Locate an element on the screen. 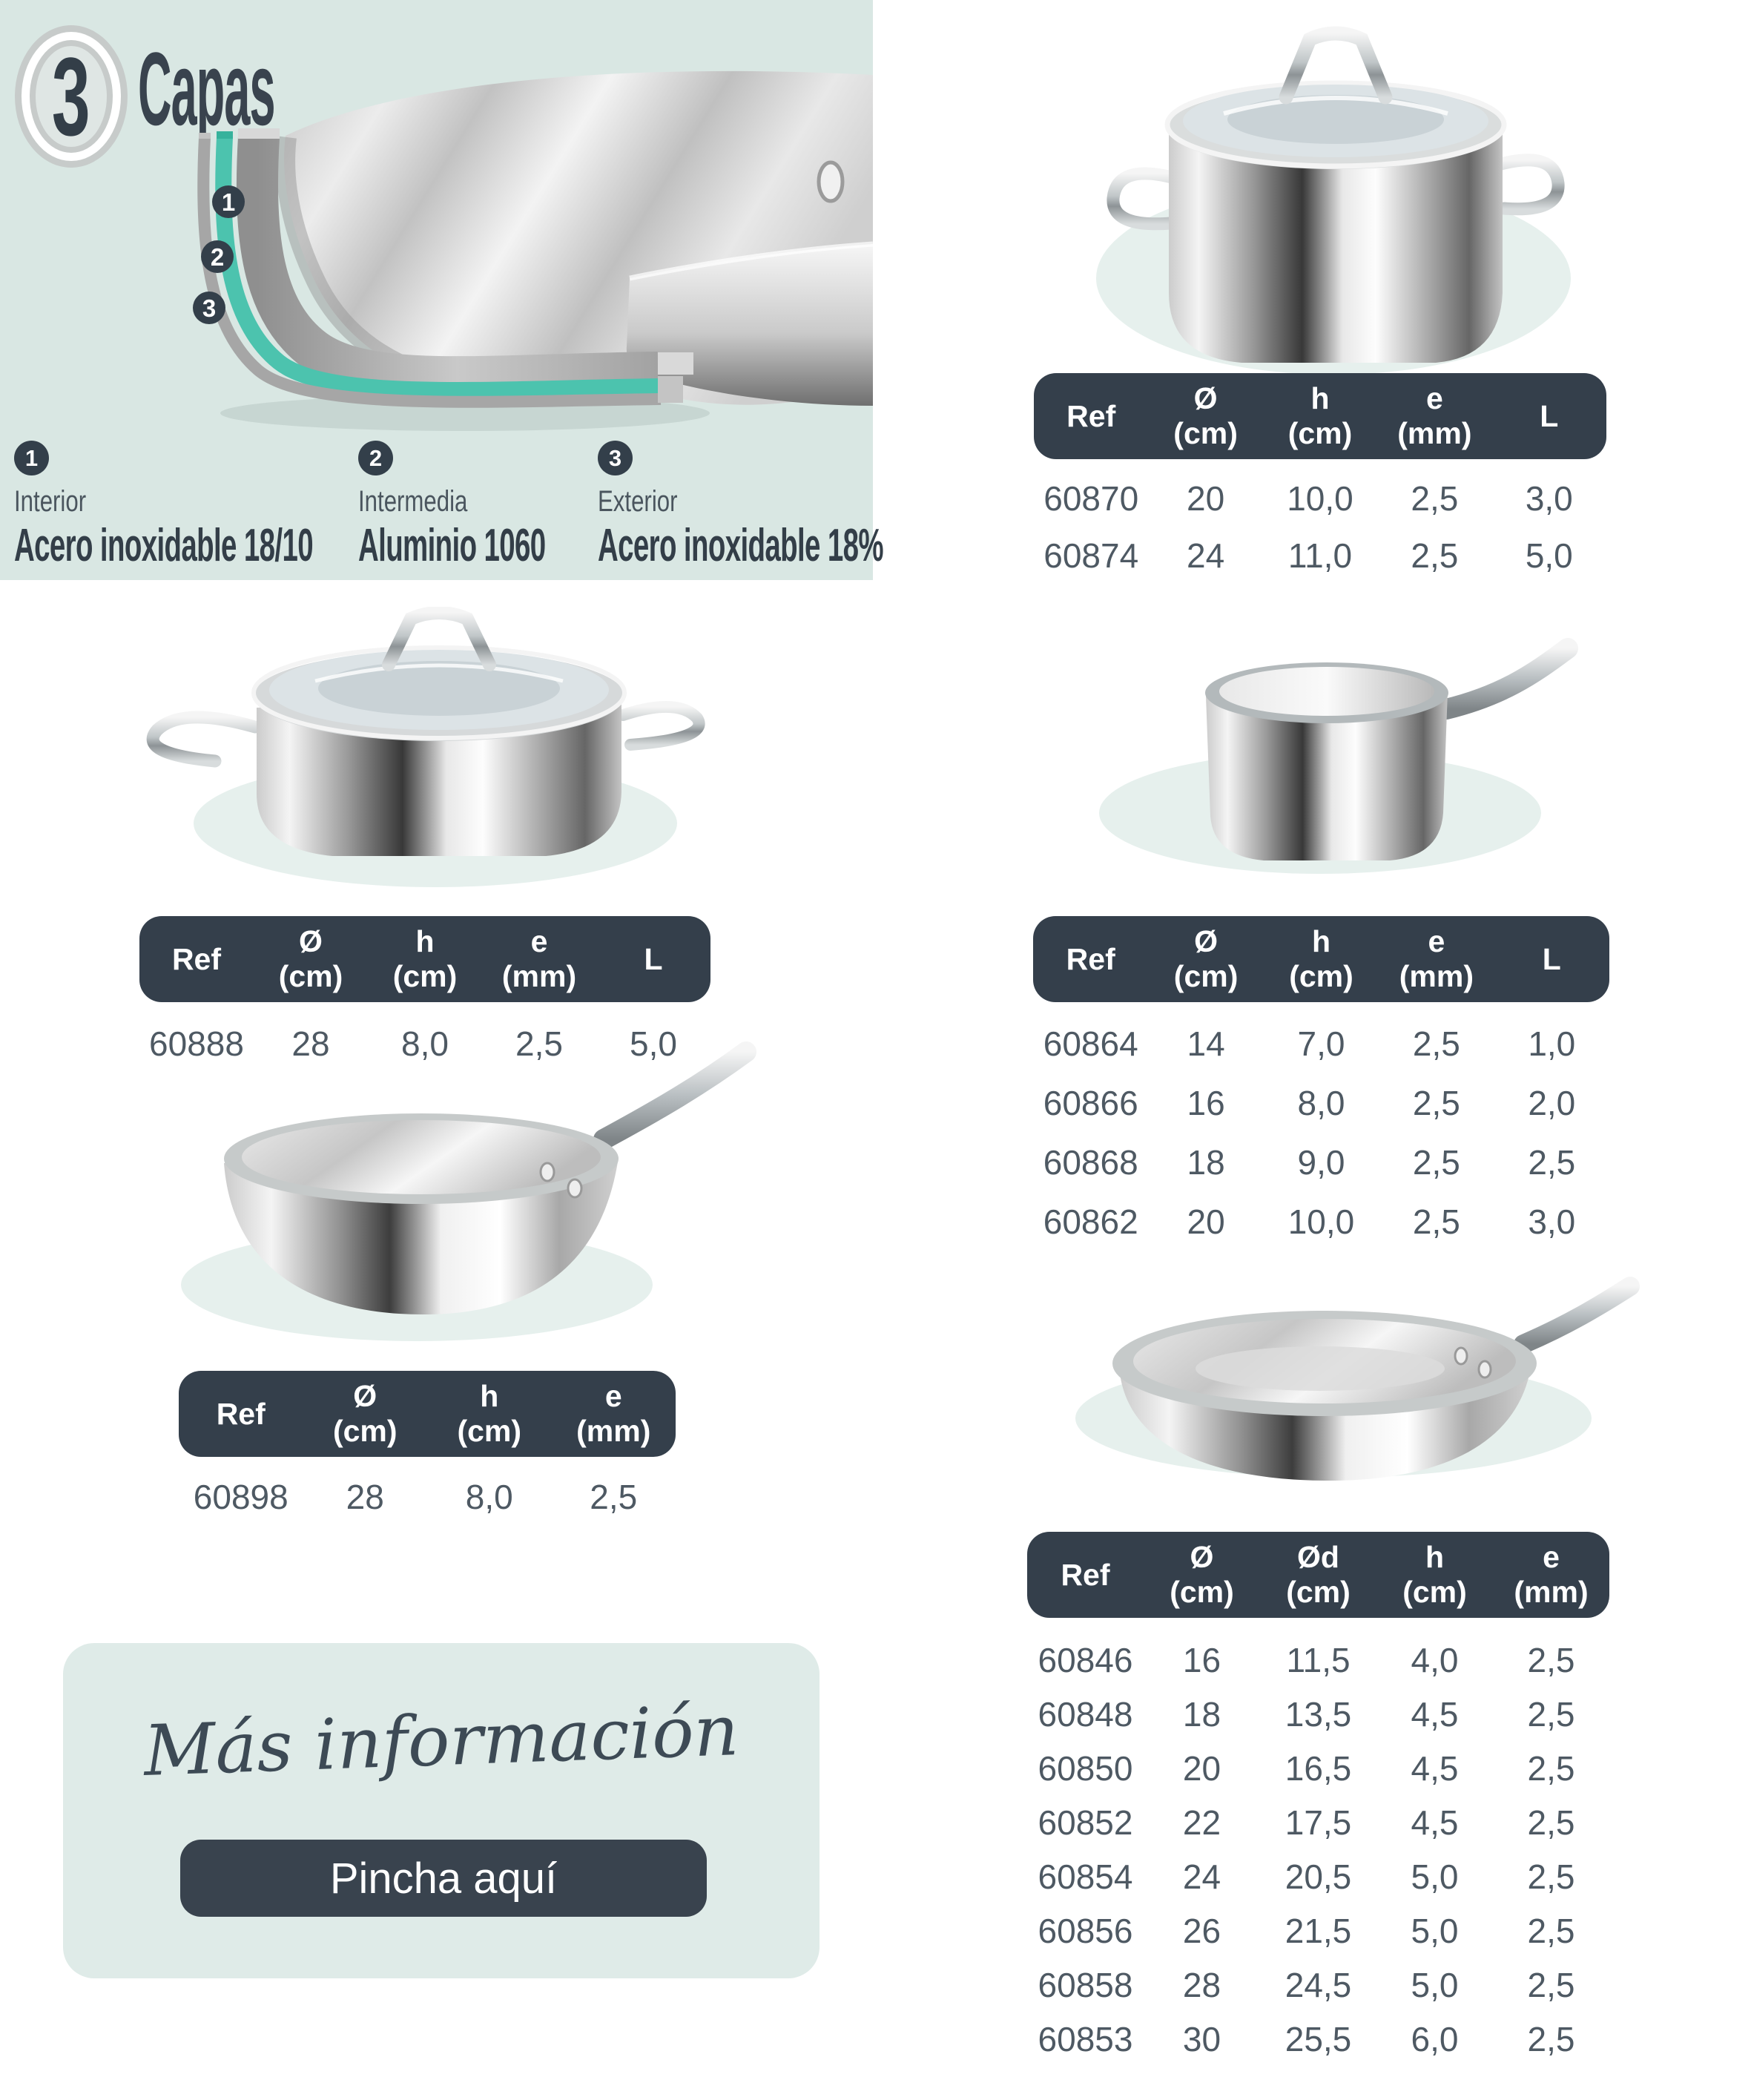 The height and width of the screenshot is (2100, 1751). wok-interior is located at coordinates (421, 1157).